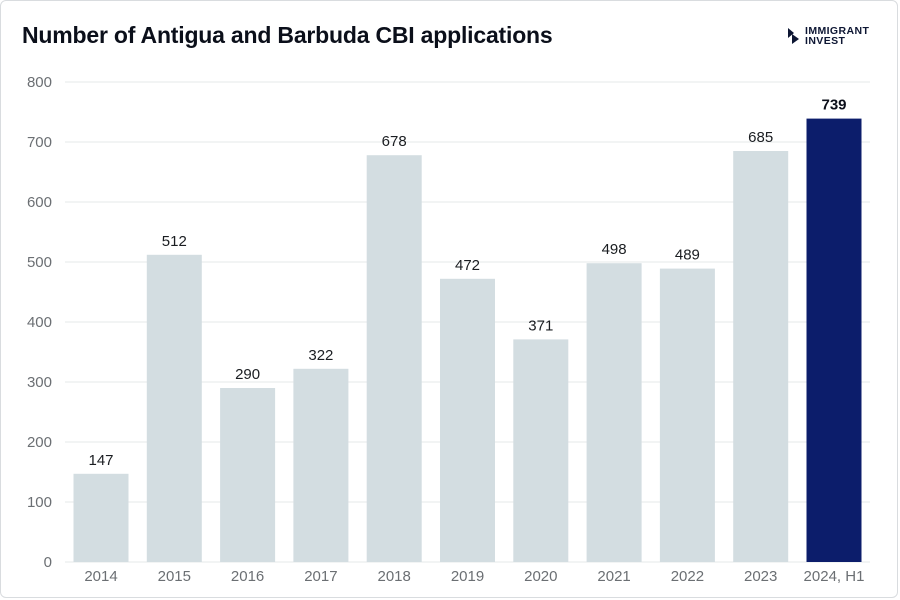  I want to click on y-tick-label: 200, so click(39, 442).